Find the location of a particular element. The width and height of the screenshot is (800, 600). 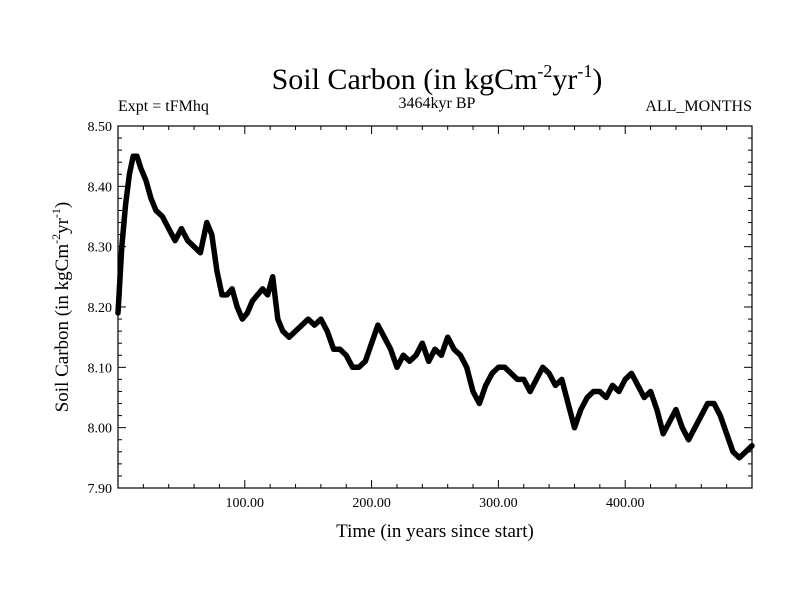

x-axis-label: Time (in years since start) is located at coordinates (435, 531).